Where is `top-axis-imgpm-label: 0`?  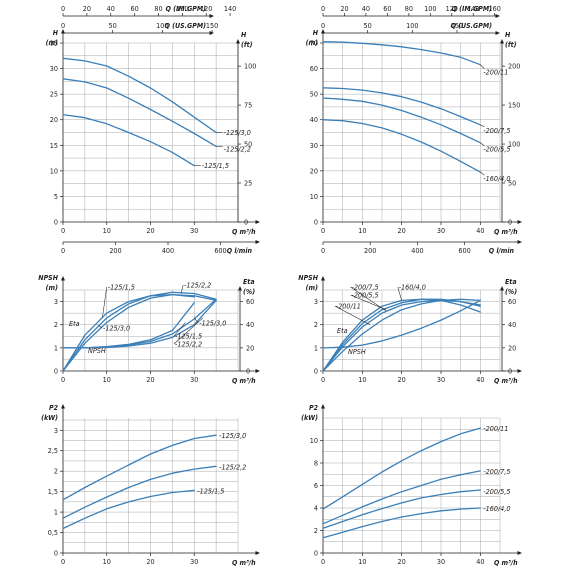 top-axis-imgpm-label: 0 is located at coordinates (323, 8).